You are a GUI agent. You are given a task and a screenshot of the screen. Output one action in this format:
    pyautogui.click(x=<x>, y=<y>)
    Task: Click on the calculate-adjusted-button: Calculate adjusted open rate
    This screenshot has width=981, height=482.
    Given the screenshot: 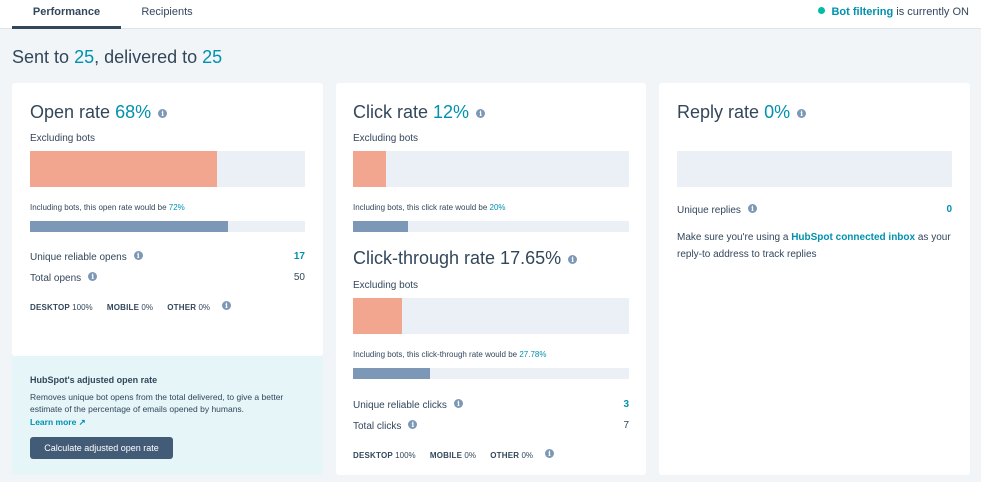 What is the action you would take?
    pyautogui.click(x=101, y=448)
    